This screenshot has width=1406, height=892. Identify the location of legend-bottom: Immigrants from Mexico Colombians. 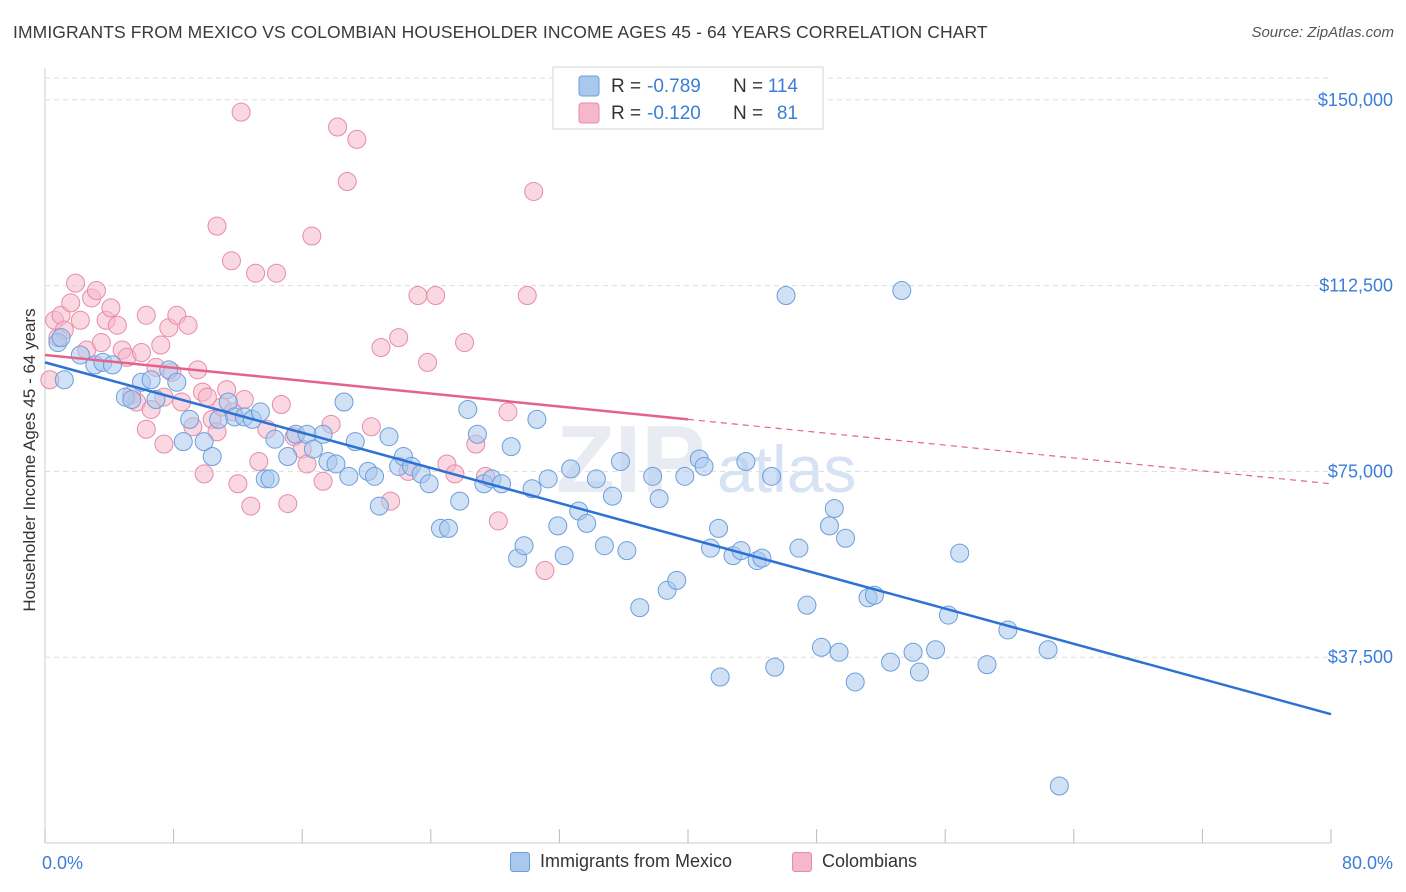
(703, 865).